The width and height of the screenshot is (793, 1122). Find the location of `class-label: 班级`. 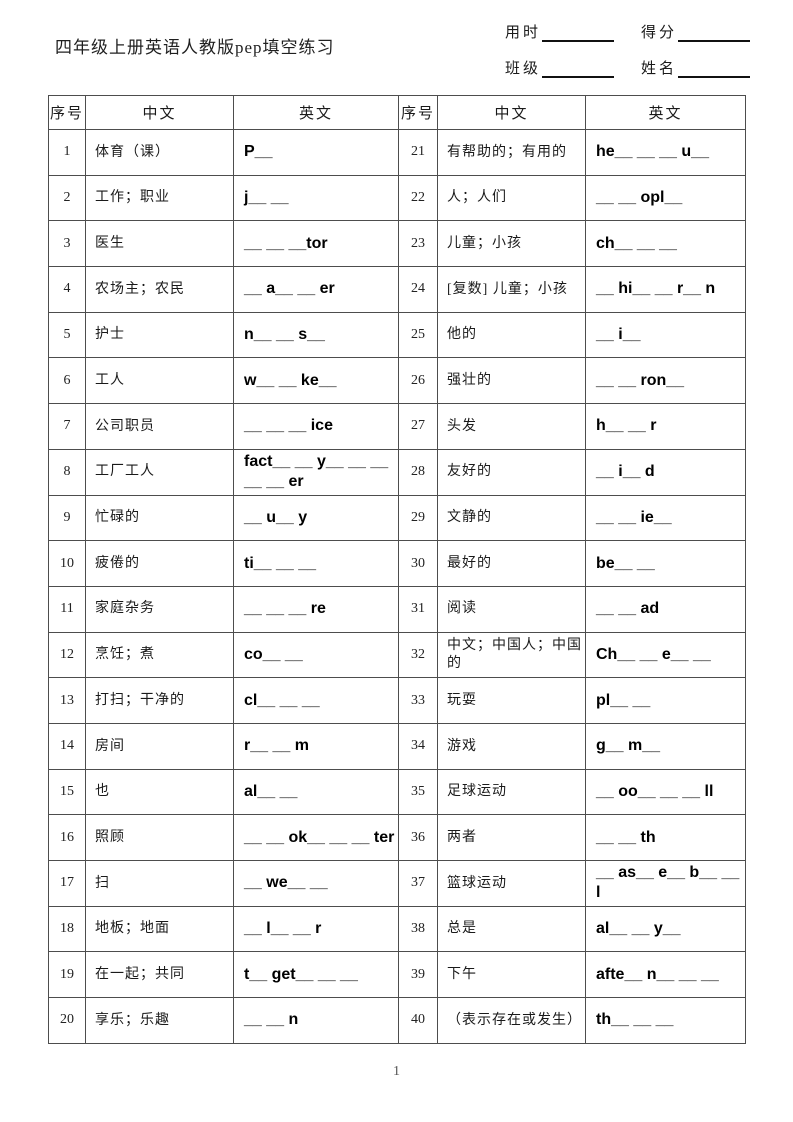

class-label: 班级 is located at coordinates (523, 69).